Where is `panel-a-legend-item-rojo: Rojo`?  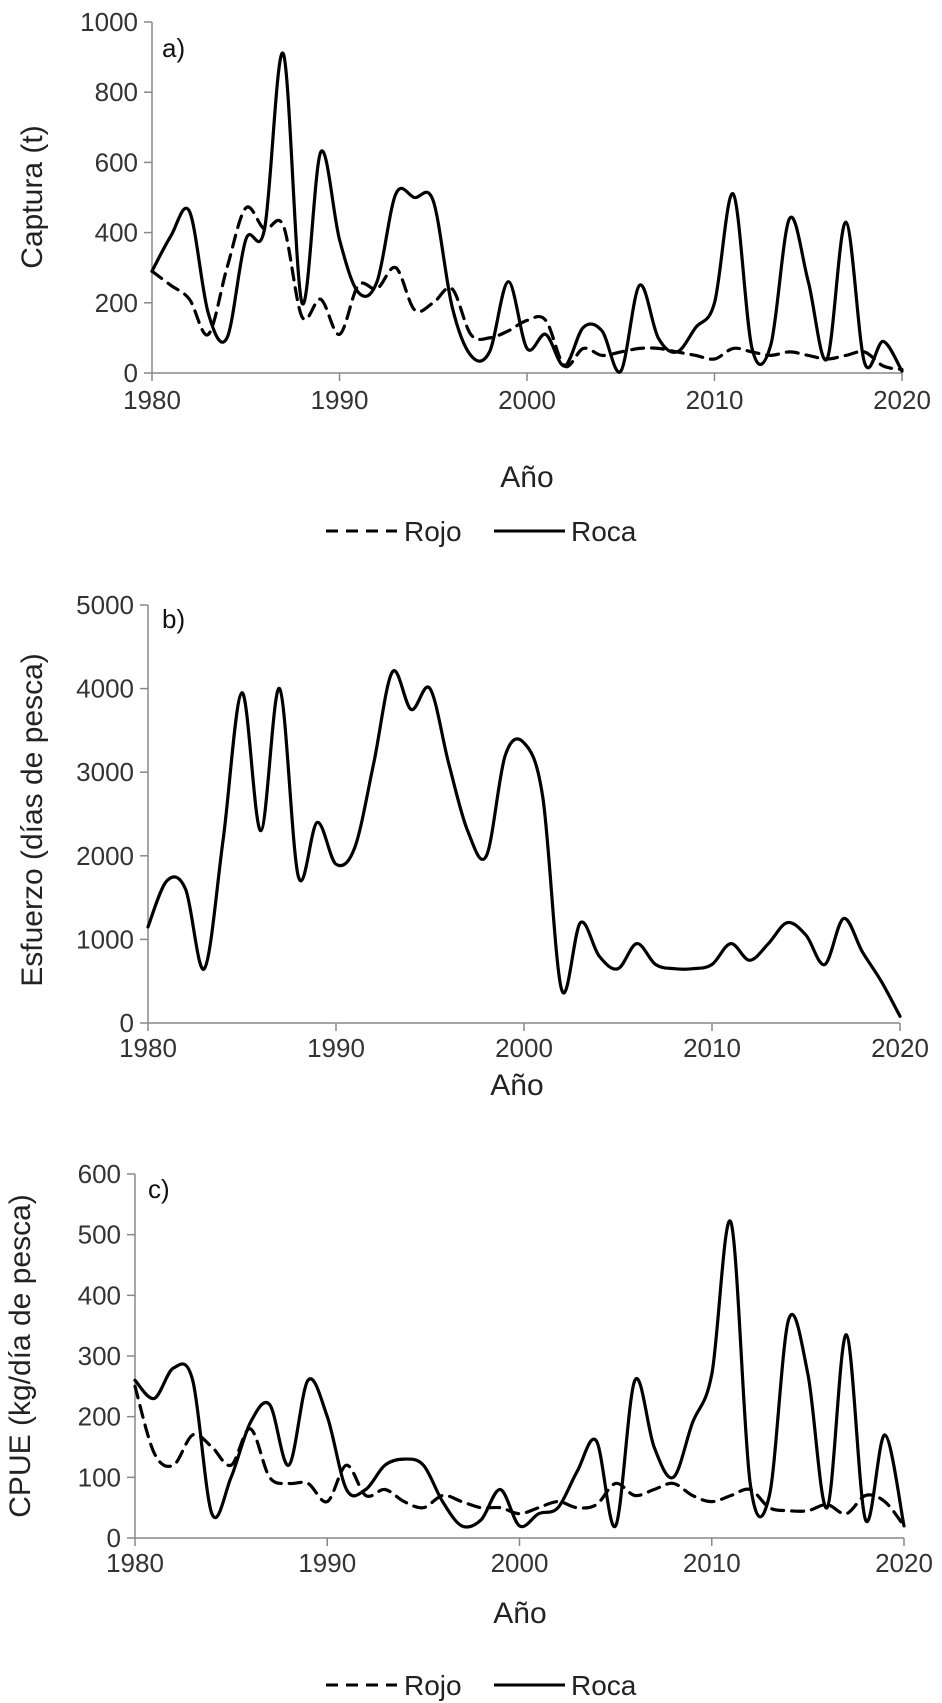 panel-a-legend-item-rojo: Rojo is located at coordinates (394, 531).